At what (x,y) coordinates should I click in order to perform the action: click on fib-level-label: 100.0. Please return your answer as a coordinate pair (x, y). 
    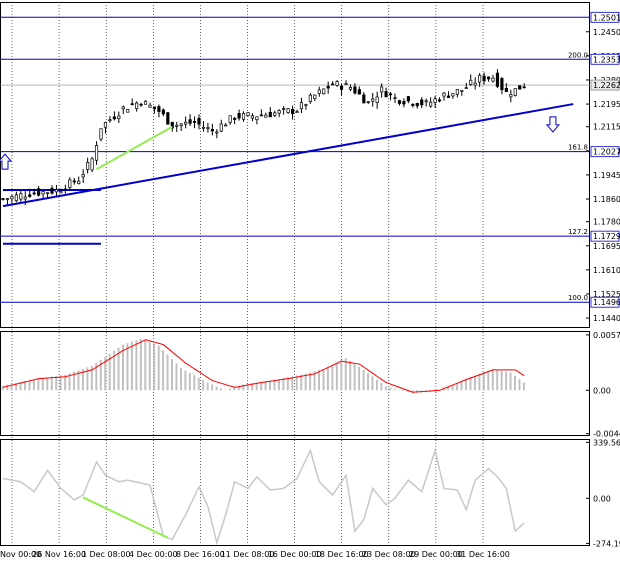
    Looking at the image, I should click on (578, 298).